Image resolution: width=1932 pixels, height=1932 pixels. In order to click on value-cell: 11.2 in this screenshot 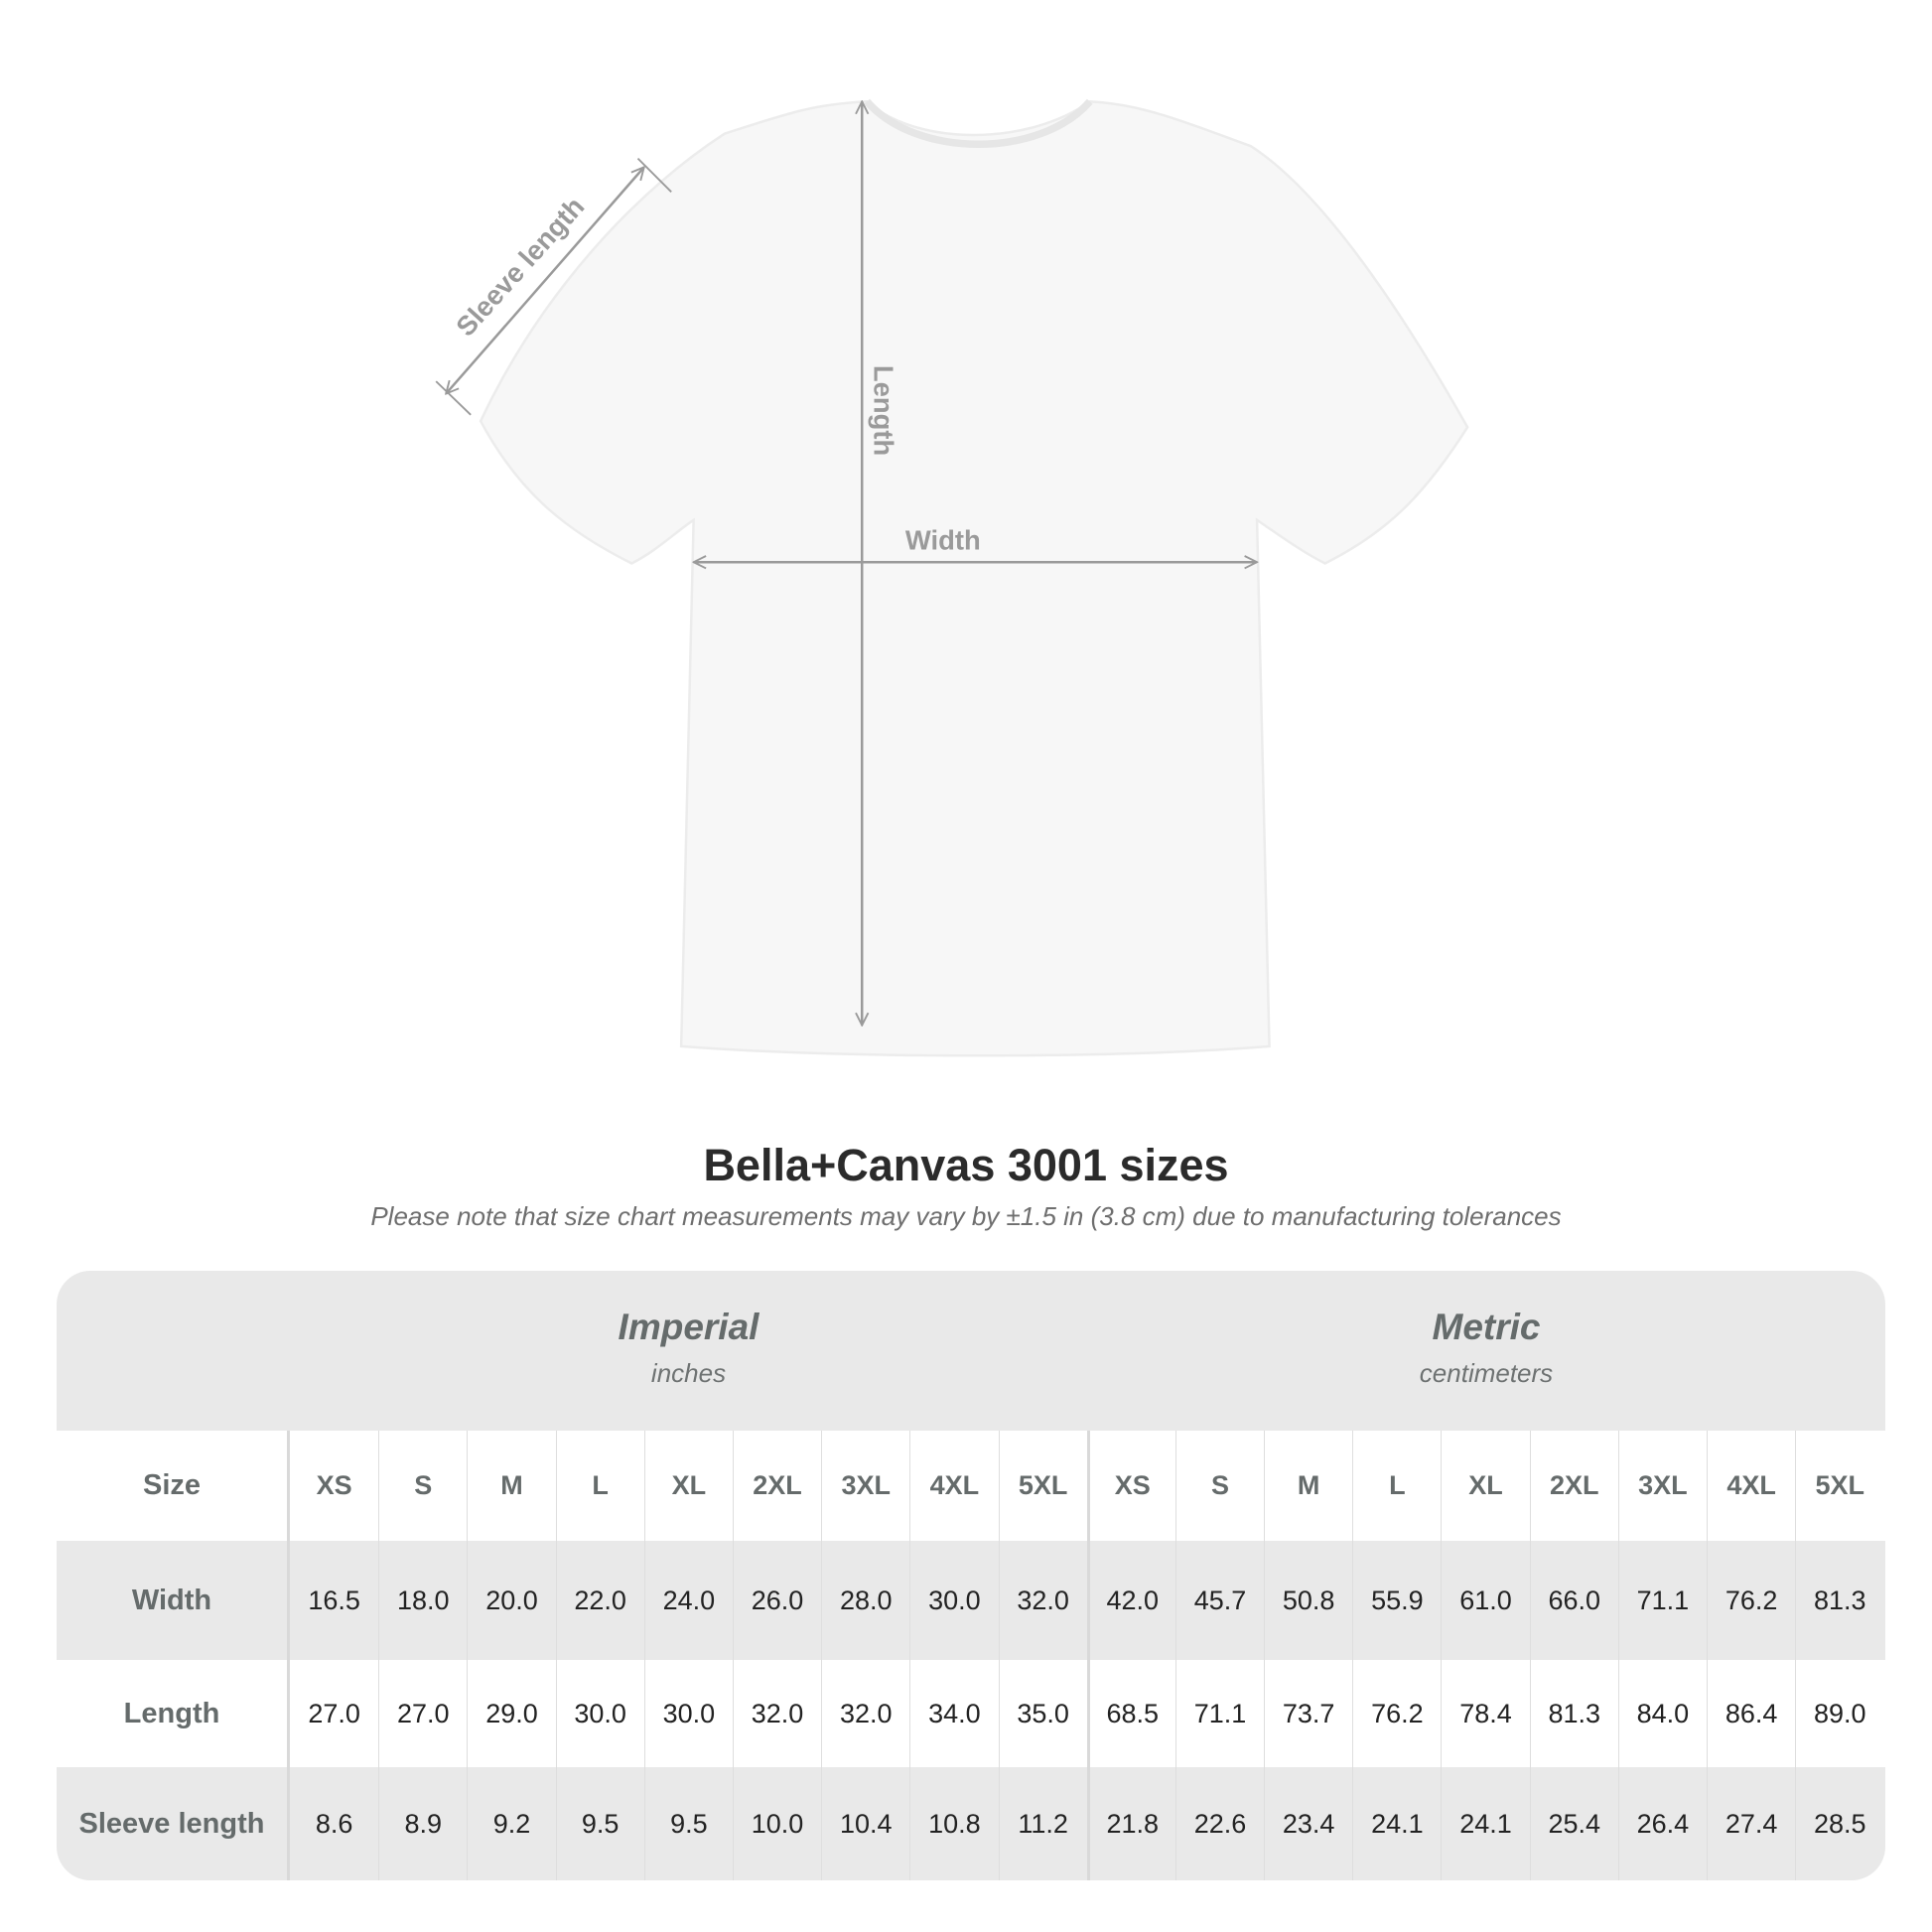, I will do `click(1042, 1823)`.